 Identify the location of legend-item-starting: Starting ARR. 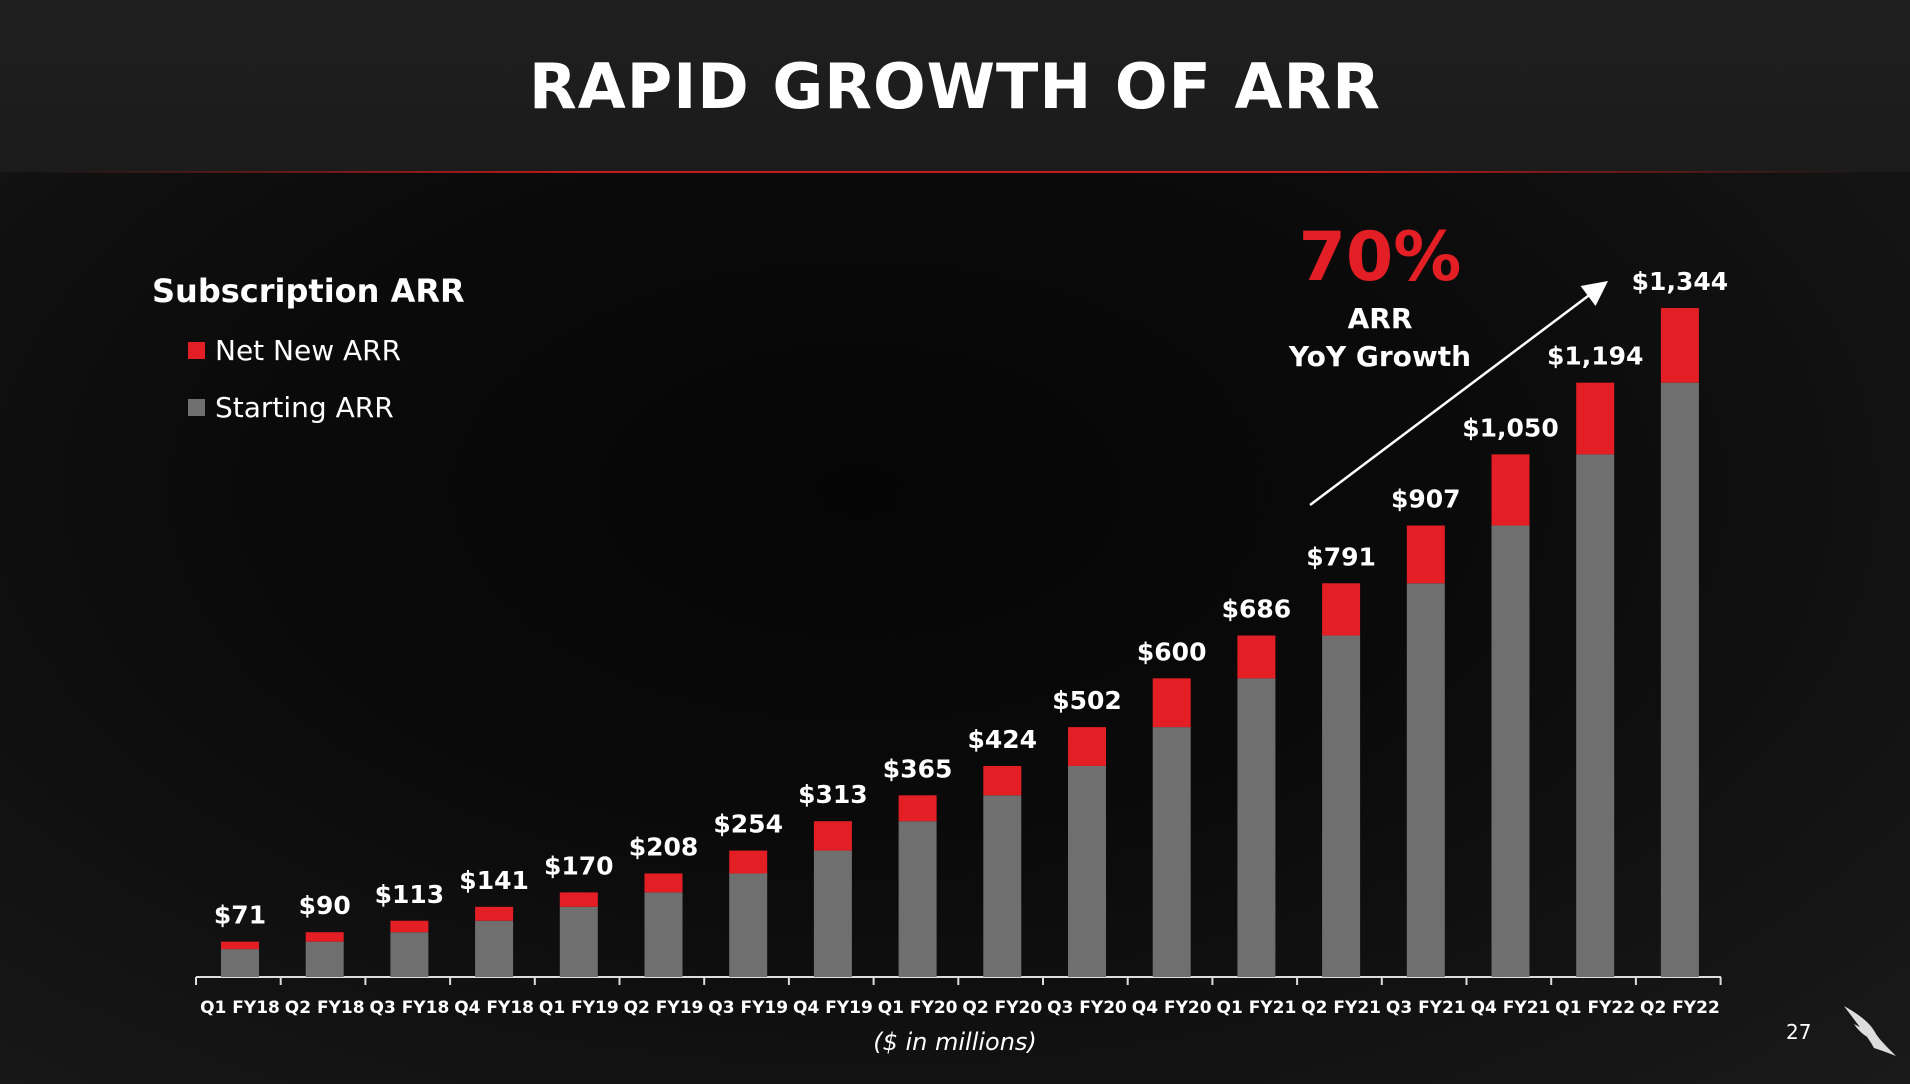
(291, 407).